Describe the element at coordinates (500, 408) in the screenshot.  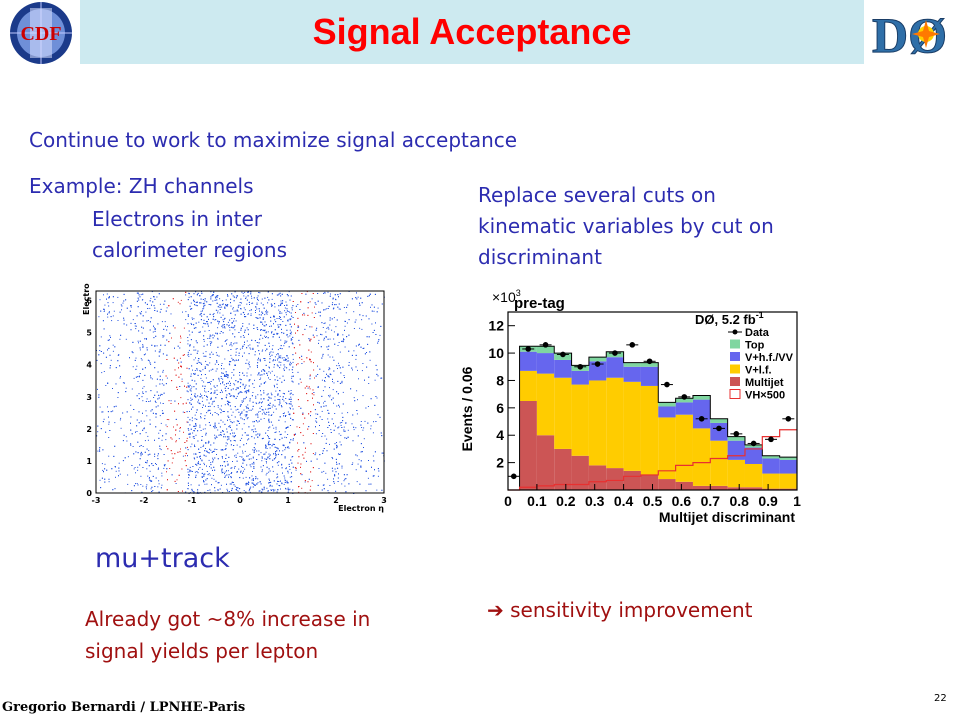
I see `y-tick-label: 6` at that location.